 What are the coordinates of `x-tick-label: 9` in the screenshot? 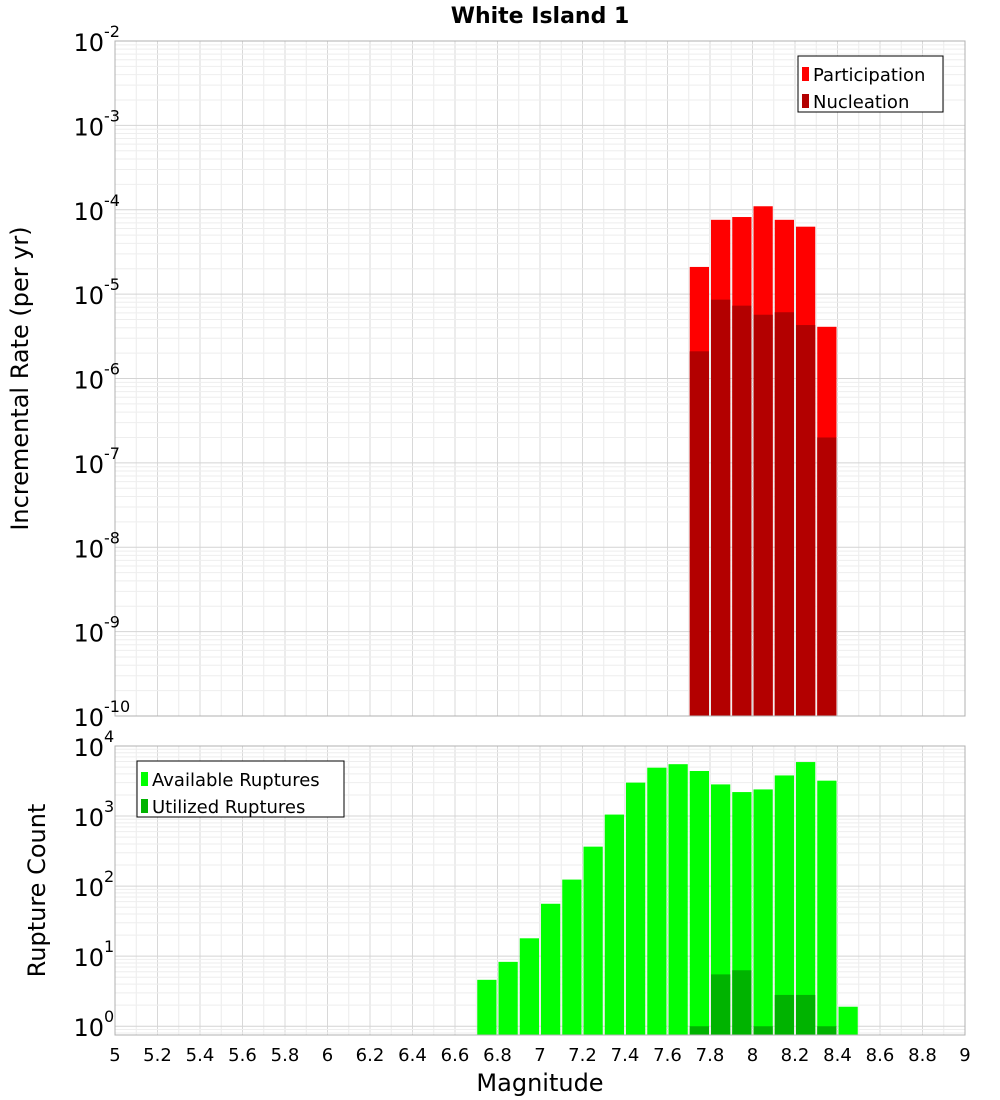 It's located at (964, 1055).